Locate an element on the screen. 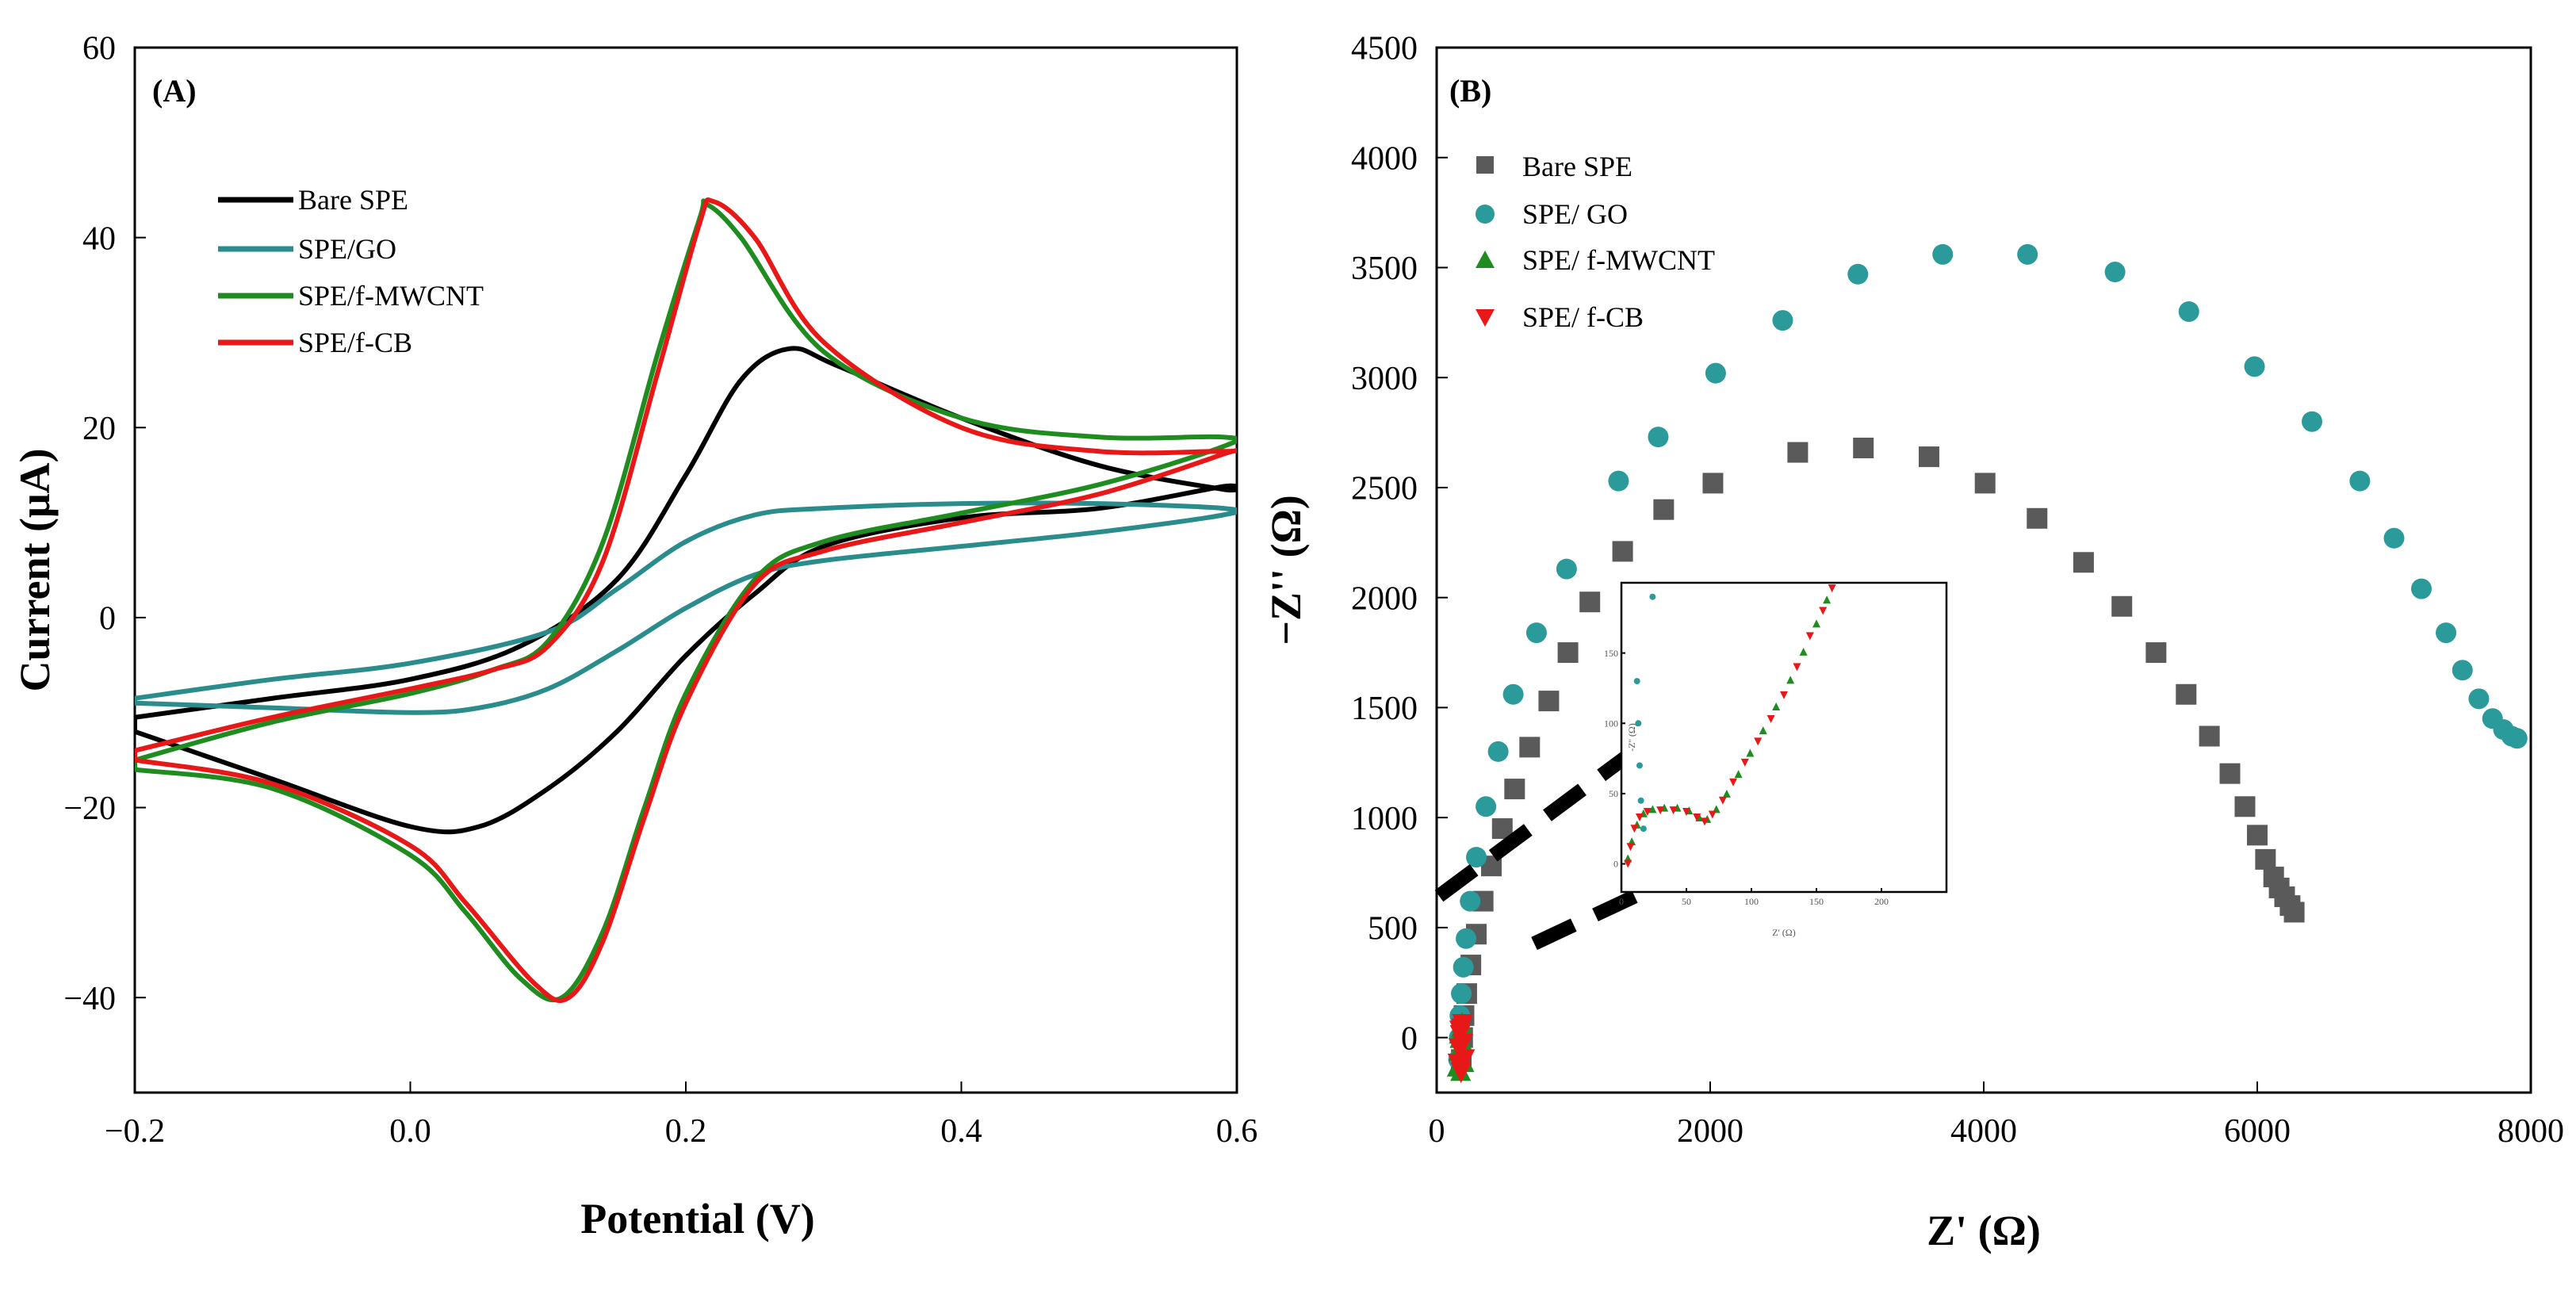 This screenshot has width=2576, height=1290. y-tick-label: 2500 is located at coordinates (1384, 489).